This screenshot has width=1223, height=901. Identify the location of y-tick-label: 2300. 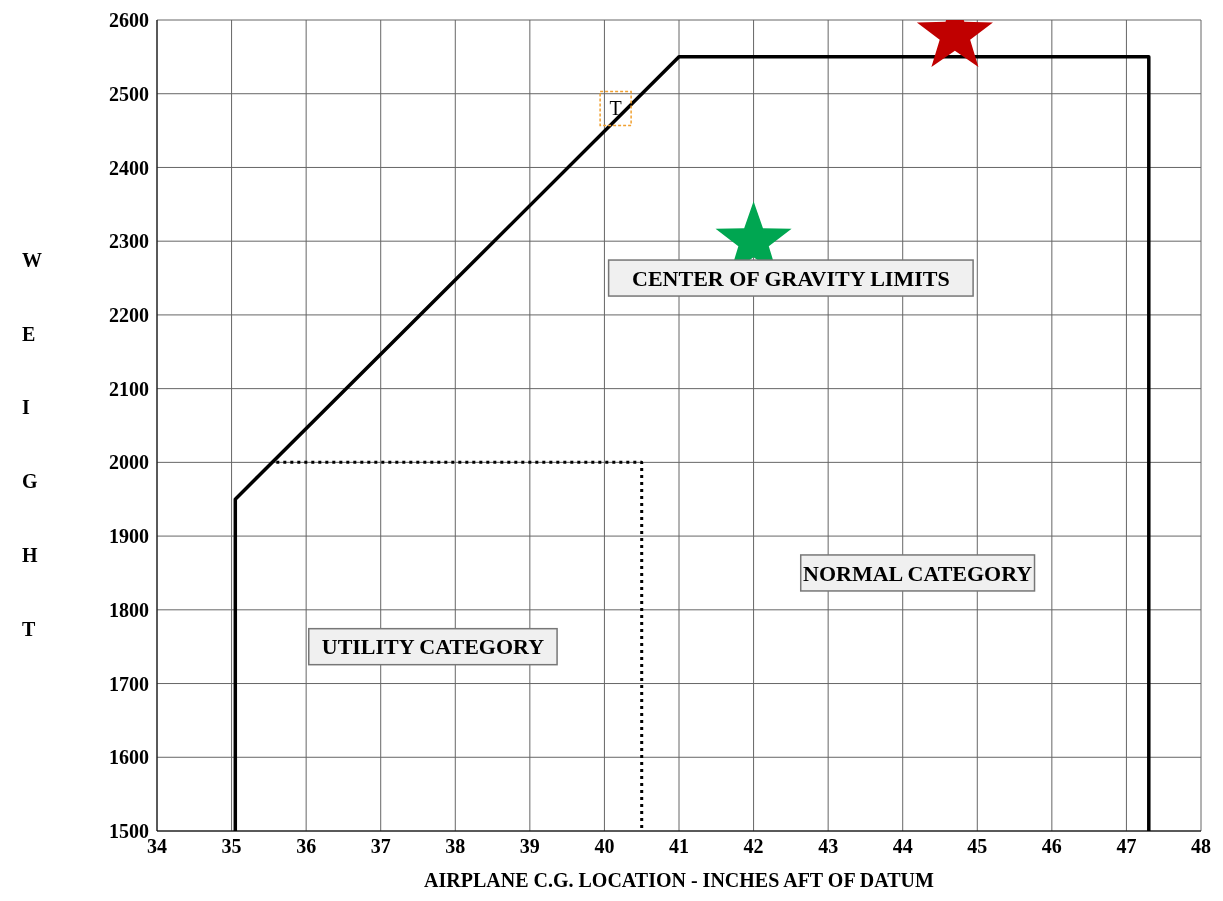
(129, 241).